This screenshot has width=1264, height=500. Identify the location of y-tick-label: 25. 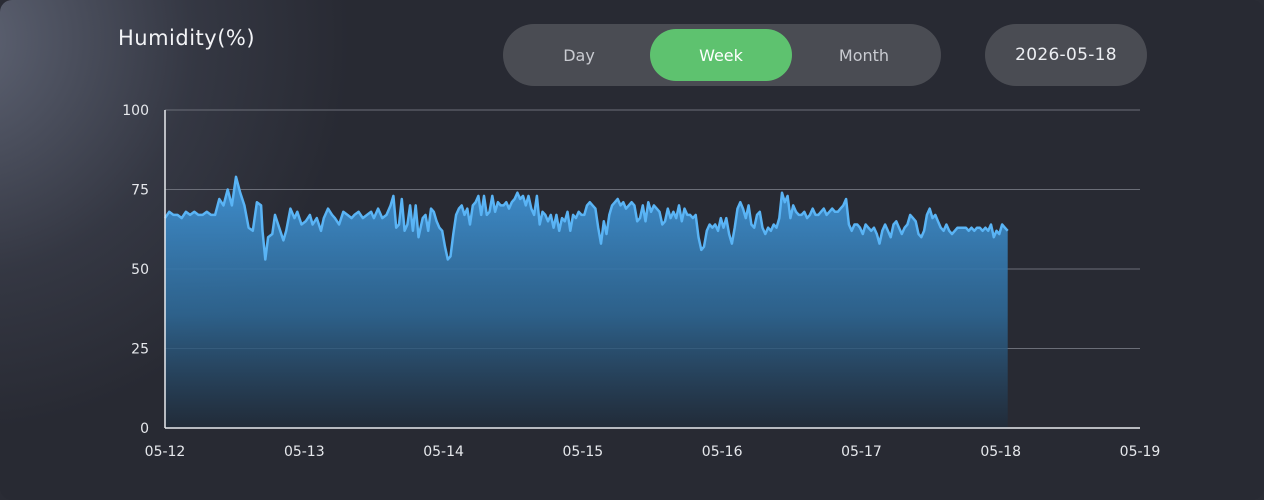
(140, 350).